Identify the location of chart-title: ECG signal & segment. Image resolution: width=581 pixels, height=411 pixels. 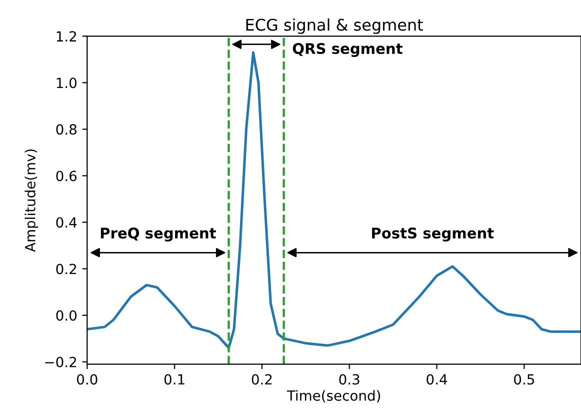
(334, 26).